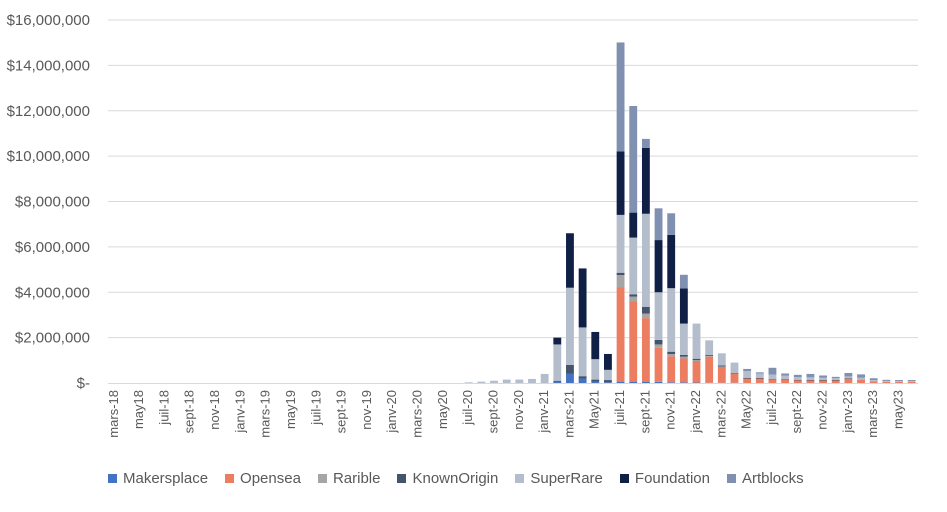  I want to click on x-tick-label: mars-22, so click(720, 414).